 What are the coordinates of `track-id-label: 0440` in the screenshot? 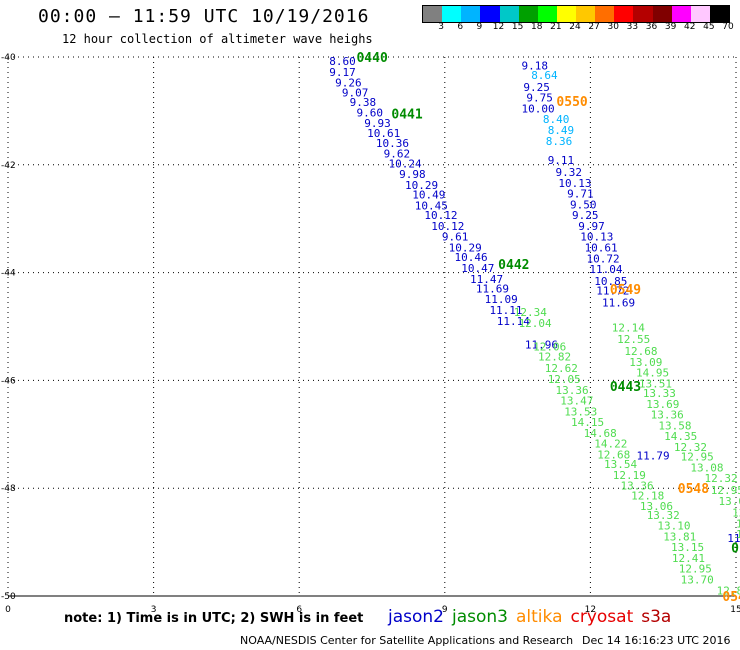 It's located at (371, 58).